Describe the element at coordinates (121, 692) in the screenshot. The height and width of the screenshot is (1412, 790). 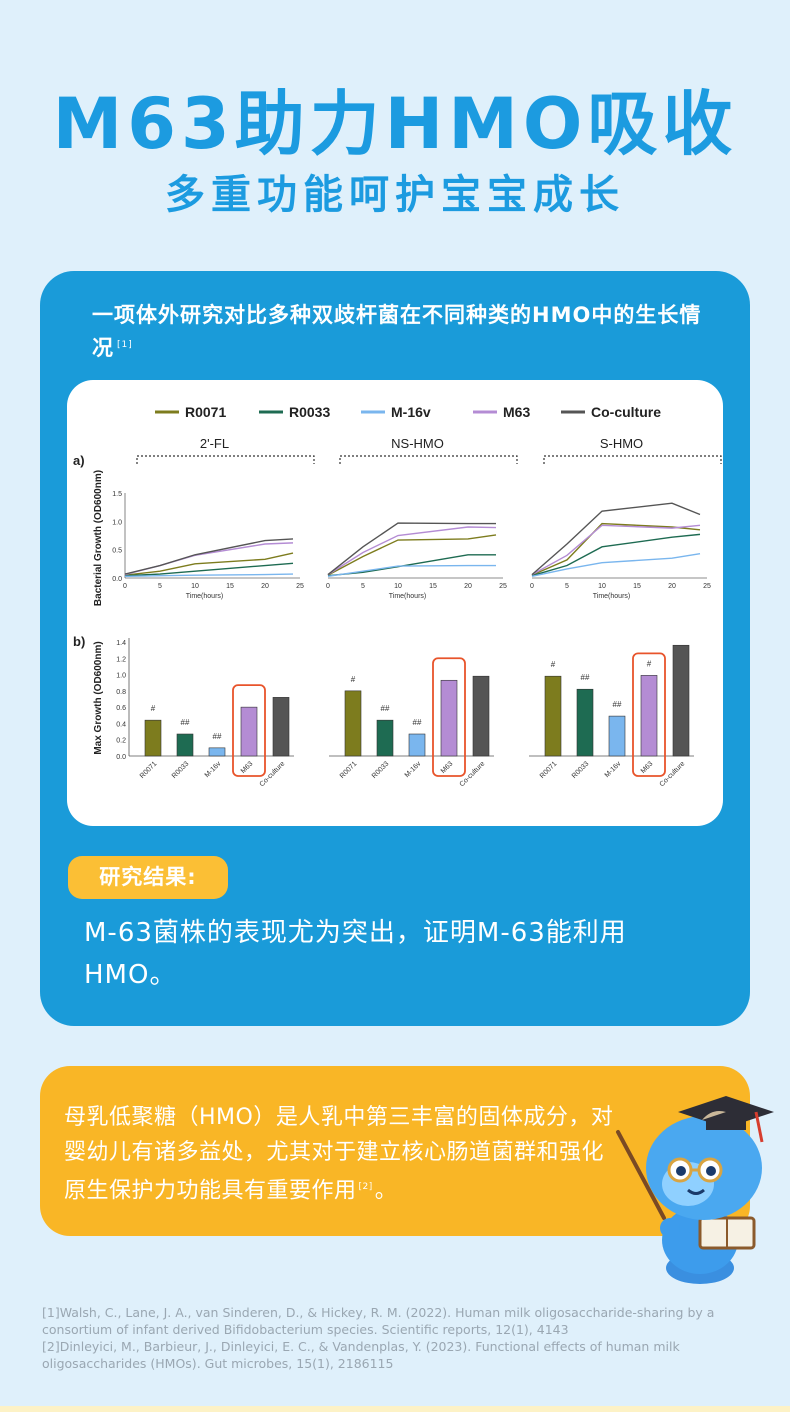
I see `bar-y-tick-label: 0.8` at that location.